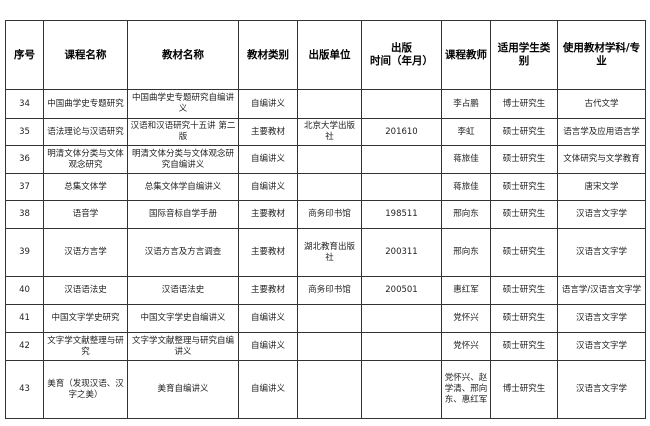 This screenshot has height=426, width=650. I want to click on cell-course-name: 语音学, so click(85, 214).